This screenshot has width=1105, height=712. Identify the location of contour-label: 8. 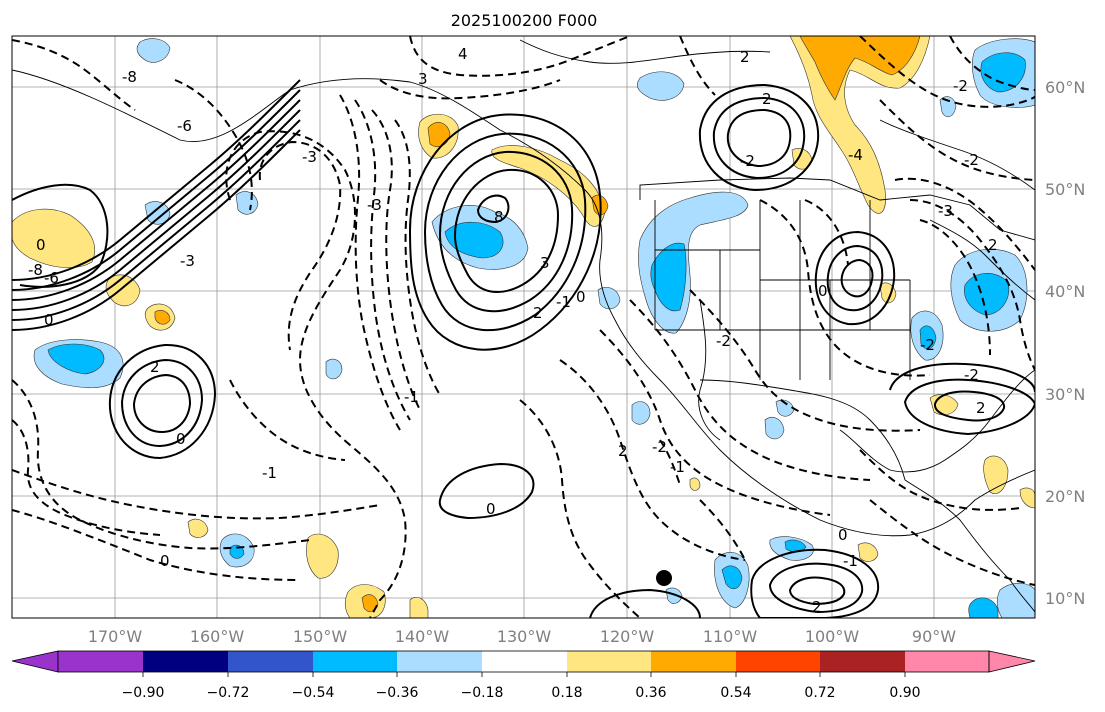
(499, 217).